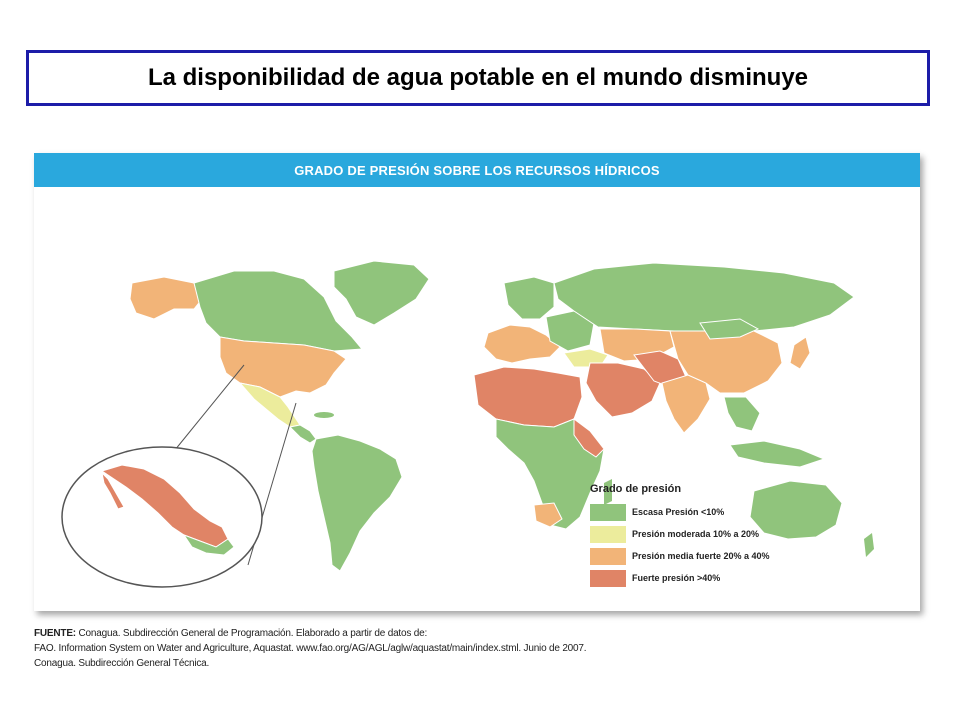  What do you see at coordinates (528, 397) in the screenshot?
I see `region-north-africa` at bounding box center [528, 397].